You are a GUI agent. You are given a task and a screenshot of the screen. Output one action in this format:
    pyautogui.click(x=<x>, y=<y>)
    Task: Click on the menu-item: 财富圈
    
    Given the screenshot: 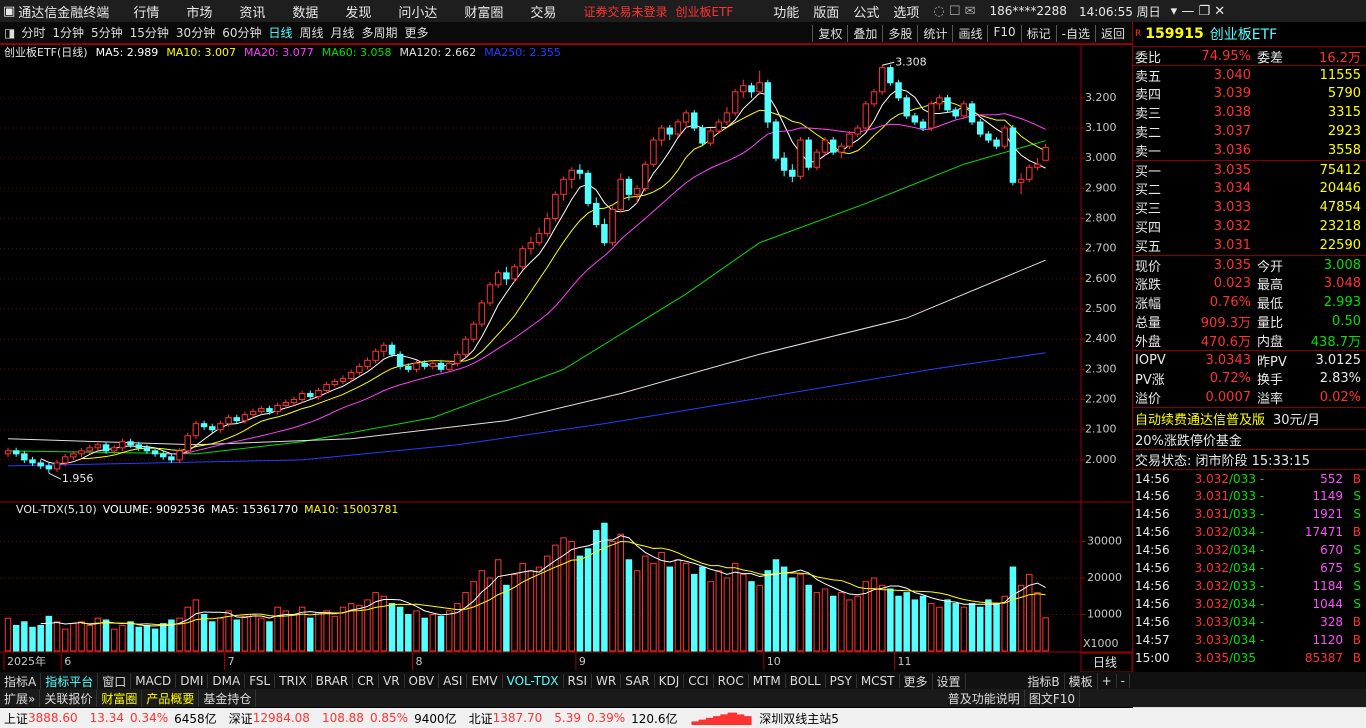 What is the action you would take?
    pyautogui.click(x=484, y=13)
    